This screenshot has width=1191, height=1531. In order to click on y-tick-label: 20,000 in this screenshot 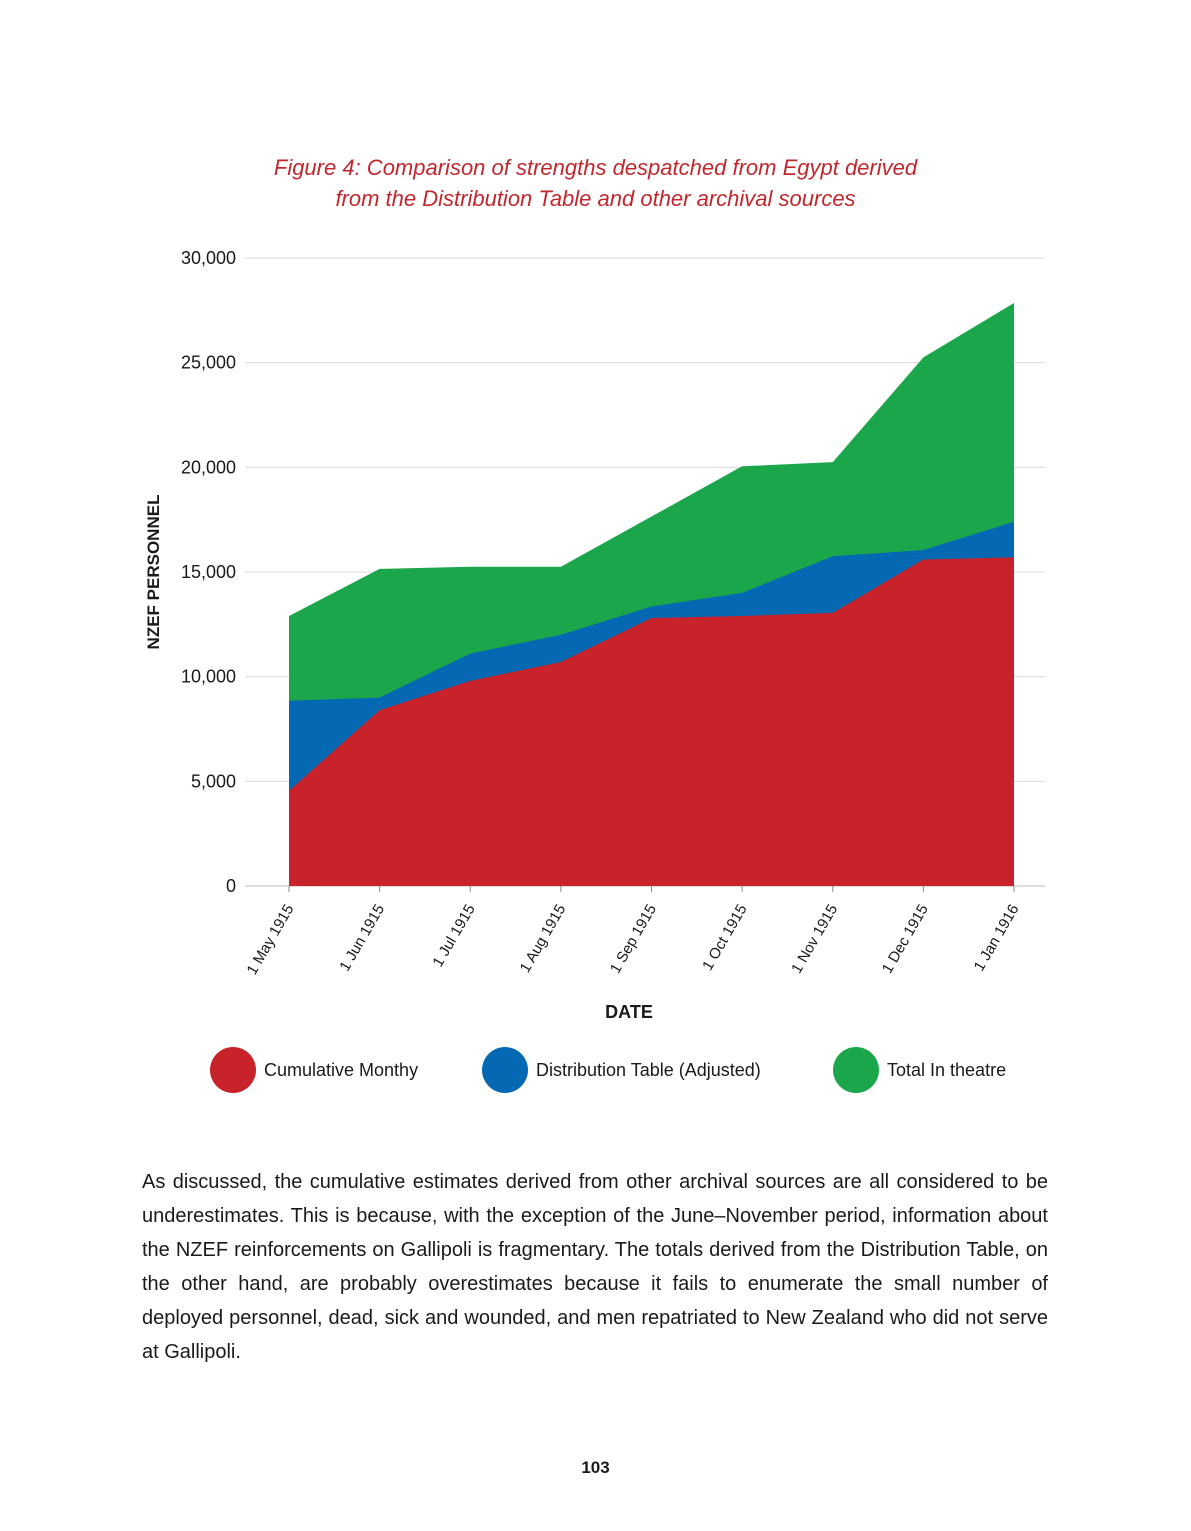, I will do `click(208, 467)`.